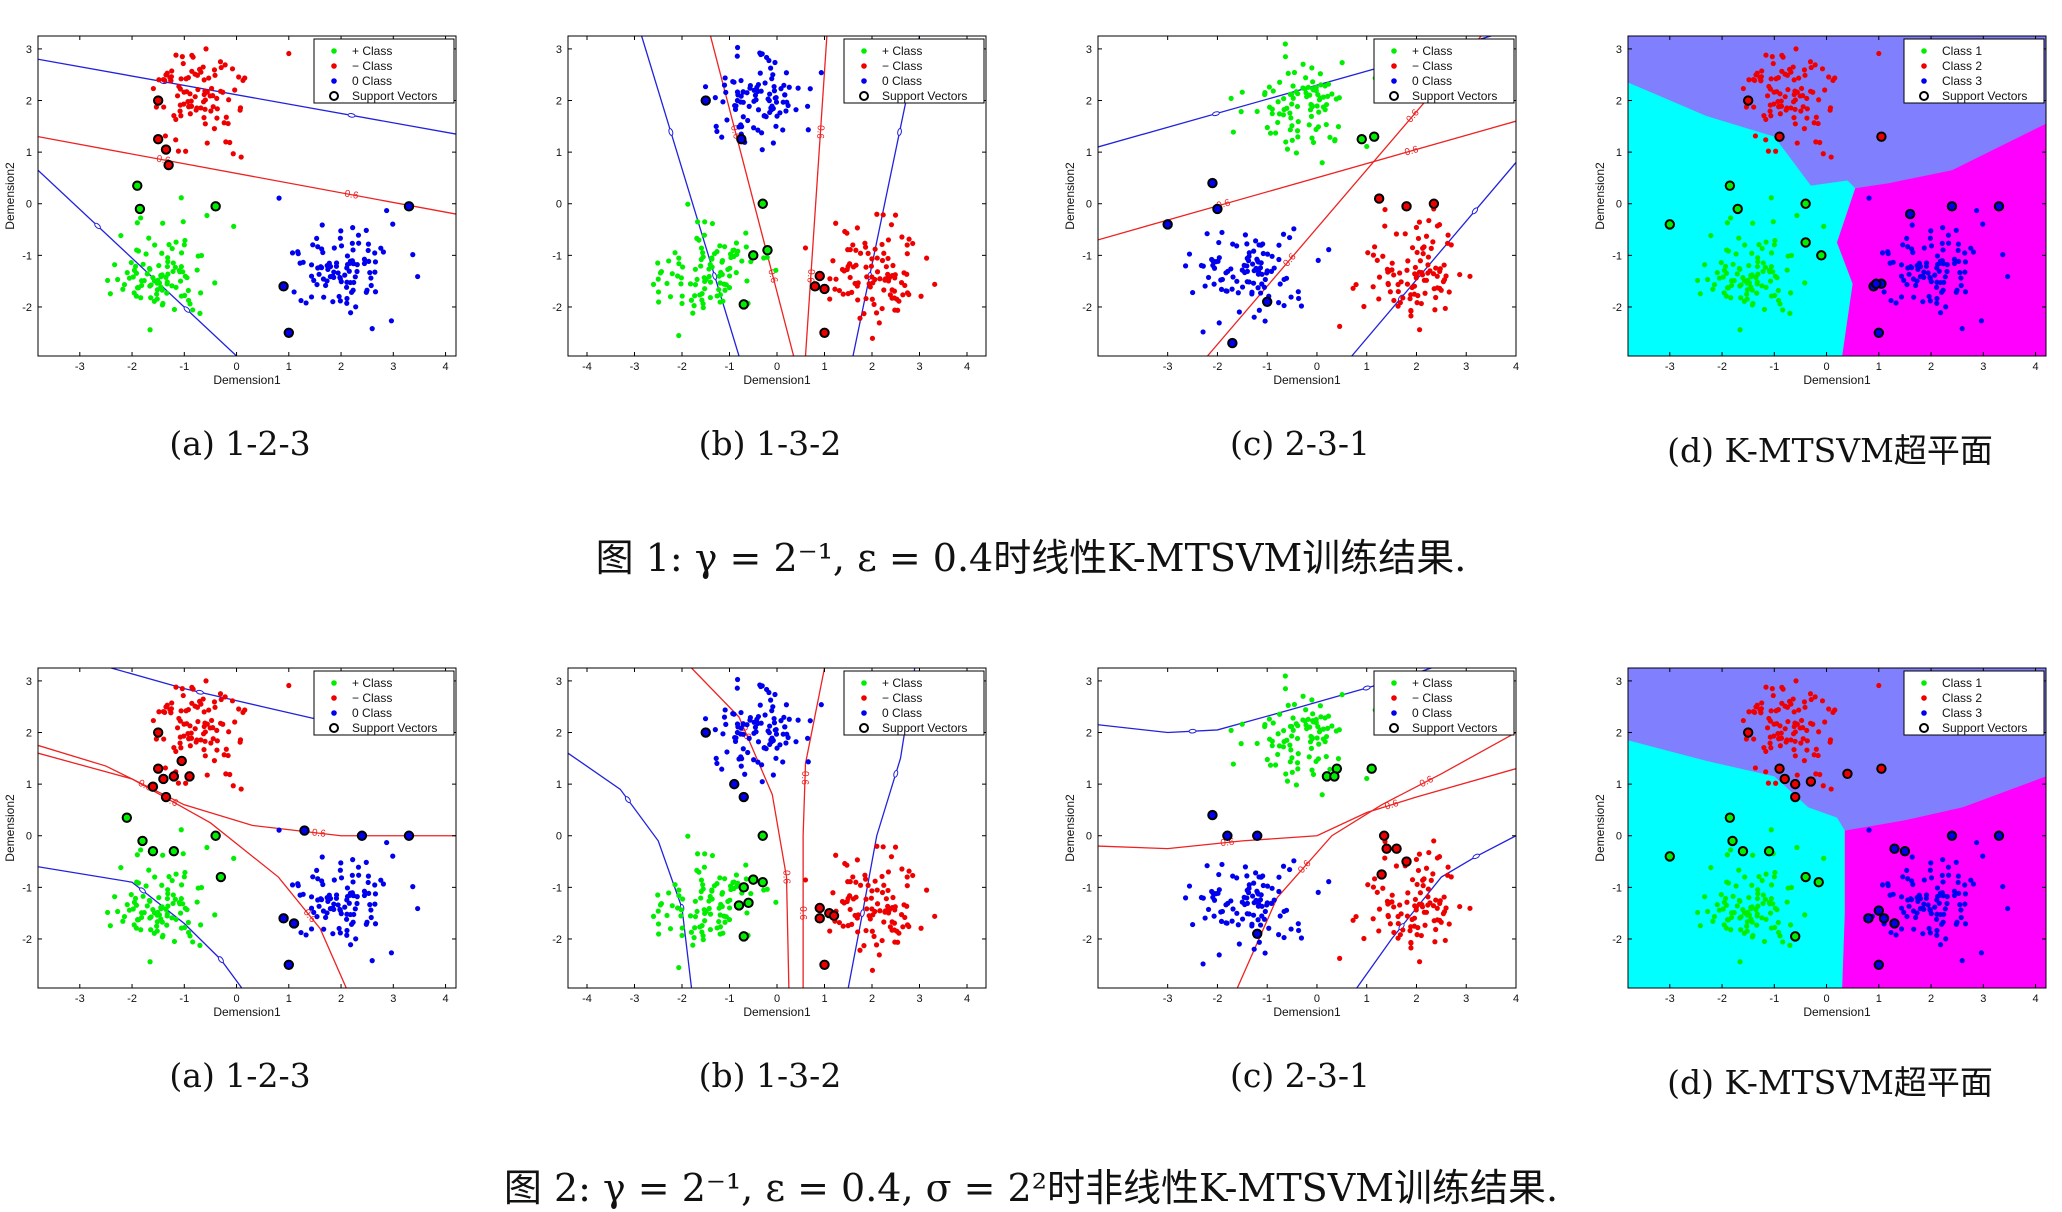 The height and width of the screenshot is (1212, 2062). I want to click on legend-label: + Class, so click(902, 683).